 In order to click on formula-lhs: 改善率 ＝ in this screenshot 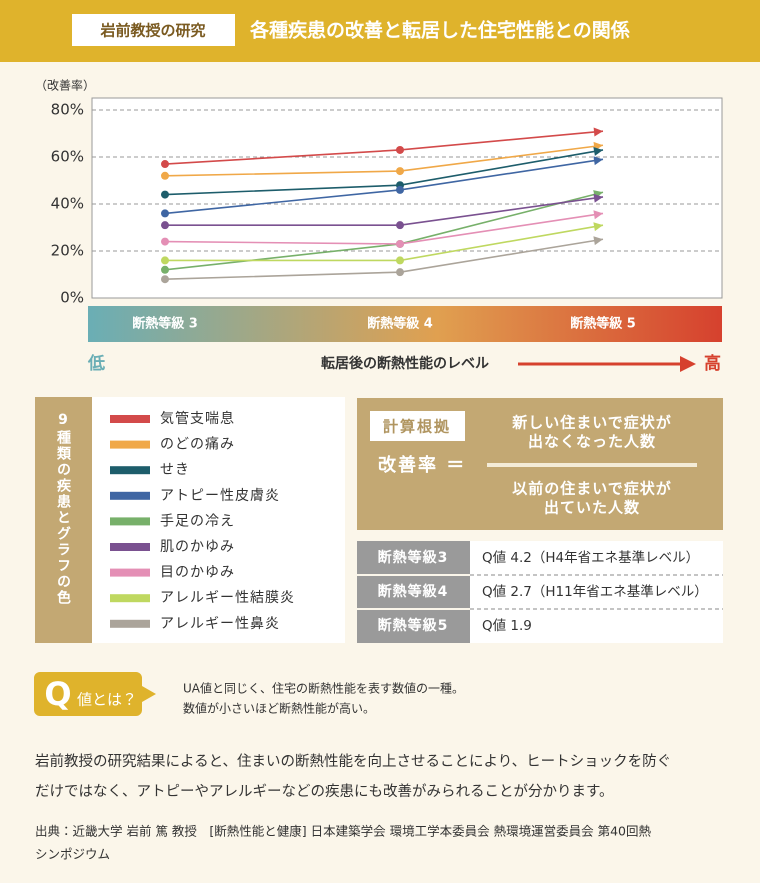, I will do `click(422, 465)`.